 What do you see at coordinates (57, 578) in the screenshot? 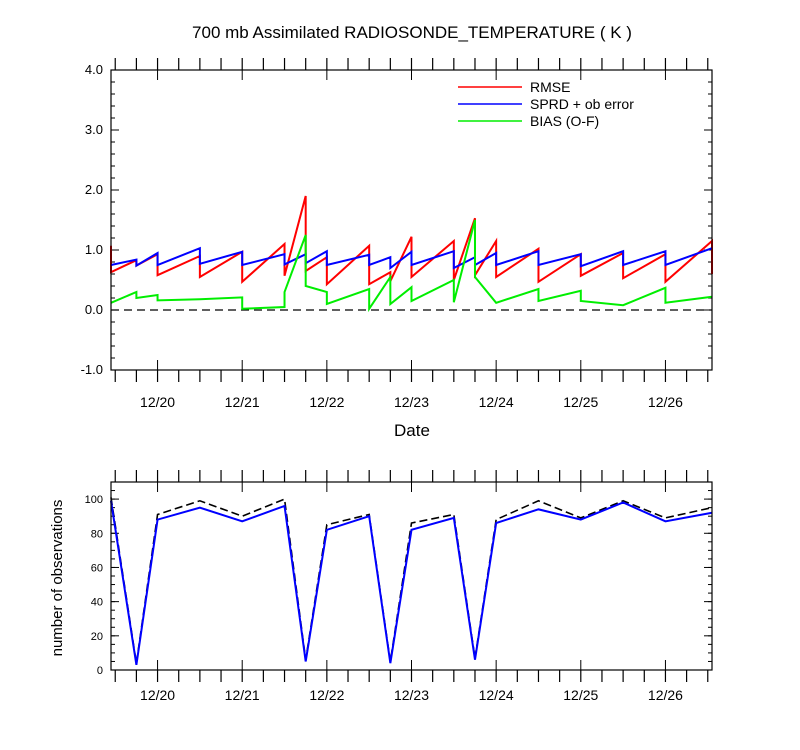
I see `y-axis-label-observations: number of observations` at bounding box center [57, 578].